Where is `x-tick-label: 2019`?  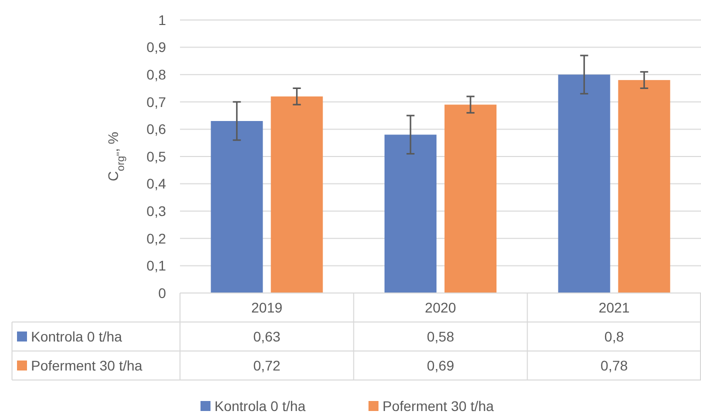 x-tick-label: 2019 is located at coordinates (267, 307).